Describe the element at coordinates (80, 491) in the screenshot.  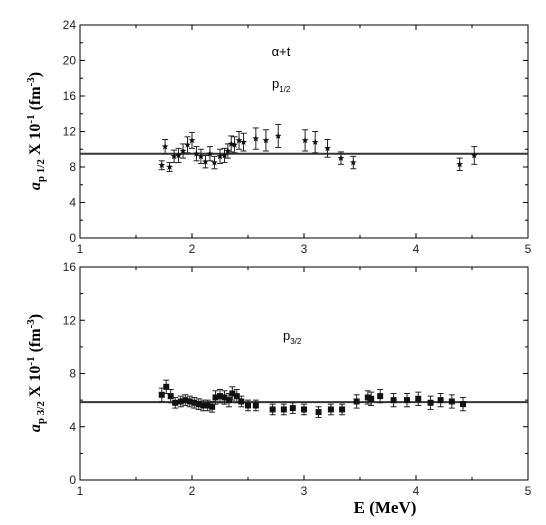
I see `x-tick-label: 1` at that location.